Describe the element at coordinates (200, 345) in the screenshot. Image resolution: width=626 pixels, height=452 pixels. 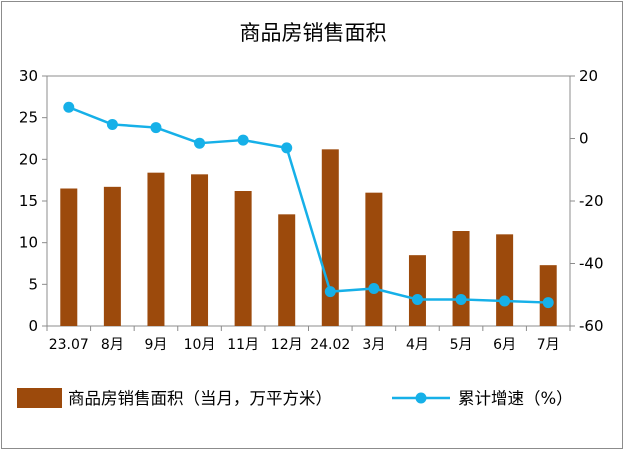
I see `x-tick-label: 10月` at that location.